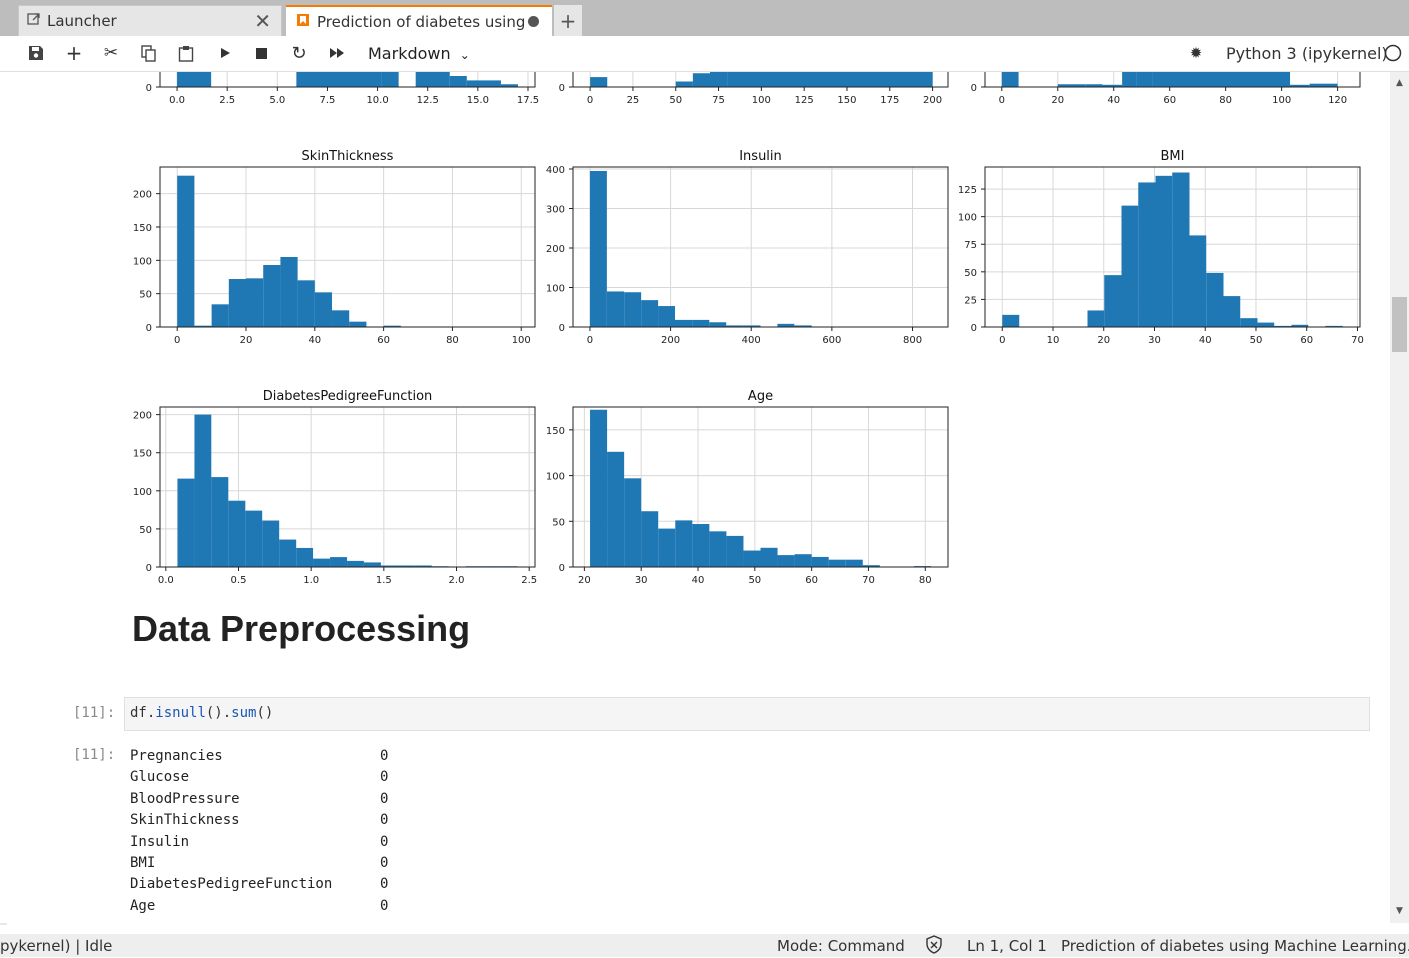 The width and height of the screenshot is (1409, 958). Describe the element at coordinates (143, 713) in the screenshot. I see `code-var: df.` at that location.